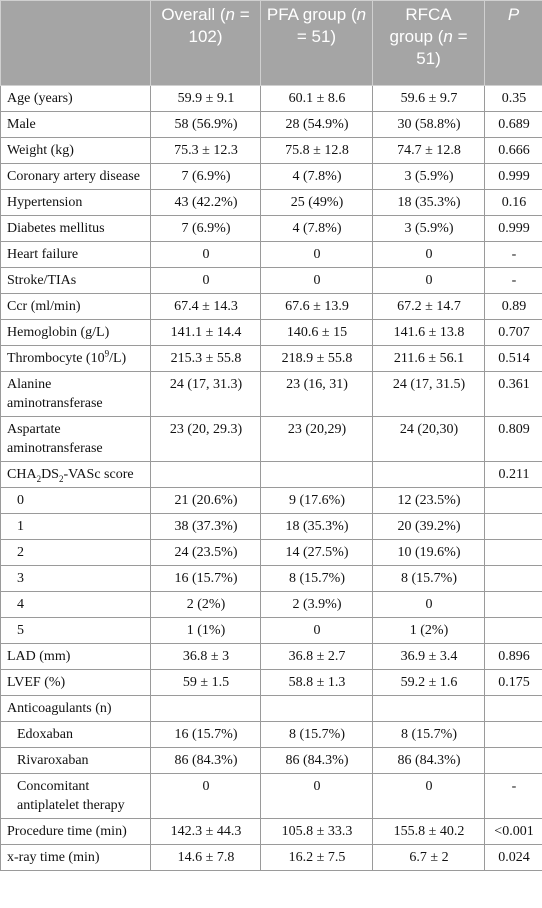 Image resolution: width=542 pixels, height=908 pixels. Describe the element at coordinates (205, 124) in the screenshot. I see `cell: 58 (56.9%)` at that location.